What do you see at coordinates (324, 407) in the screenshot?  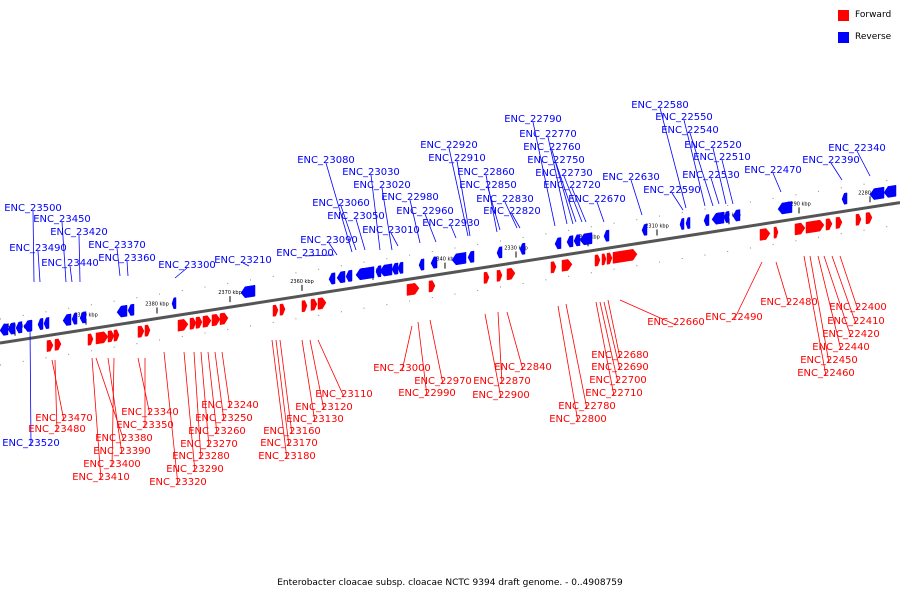 I see `gene-label: ENC_23120` at bounding box center [324, 407].